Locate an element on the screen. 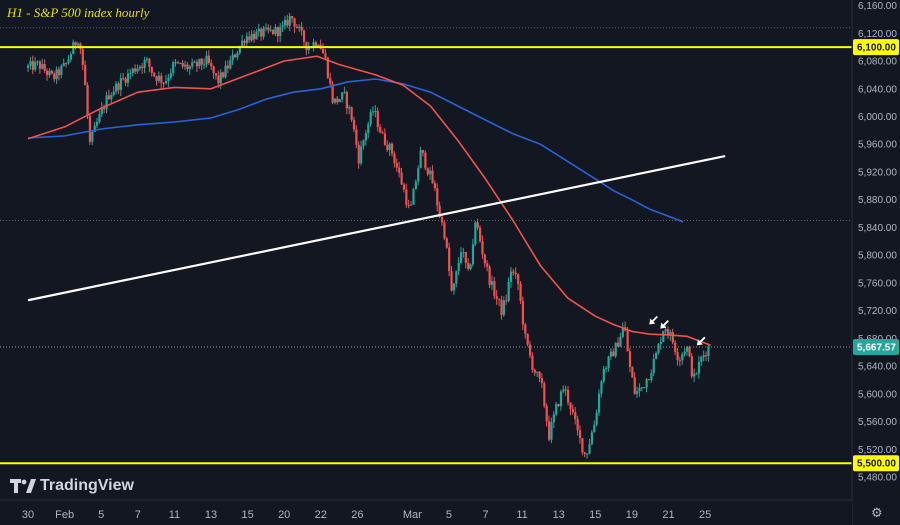 The width and height of the screenshot is (900, 525). x-tick-label: Feb is located at coordinates (64, 515).